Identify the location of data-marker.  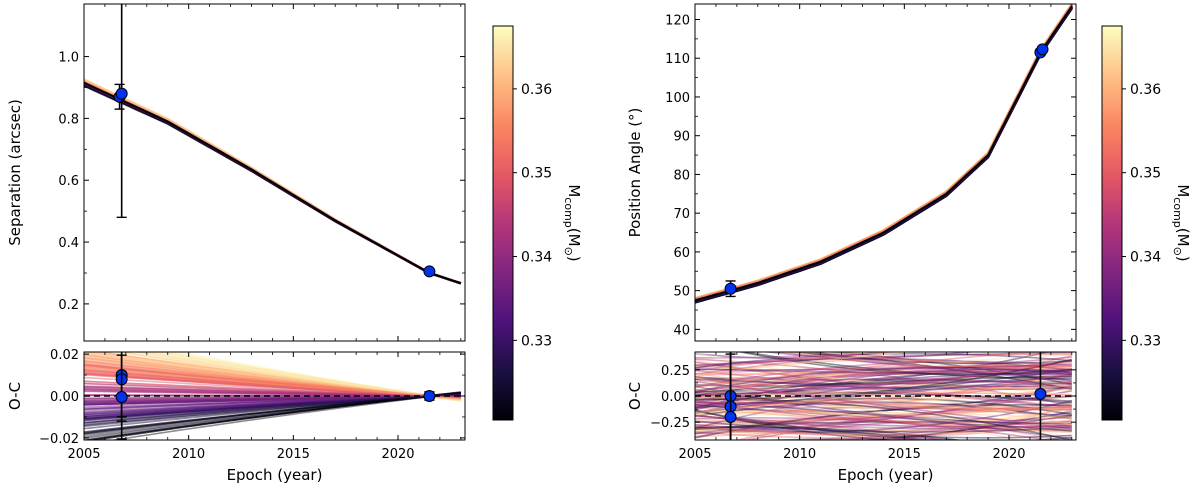
(121, 397).